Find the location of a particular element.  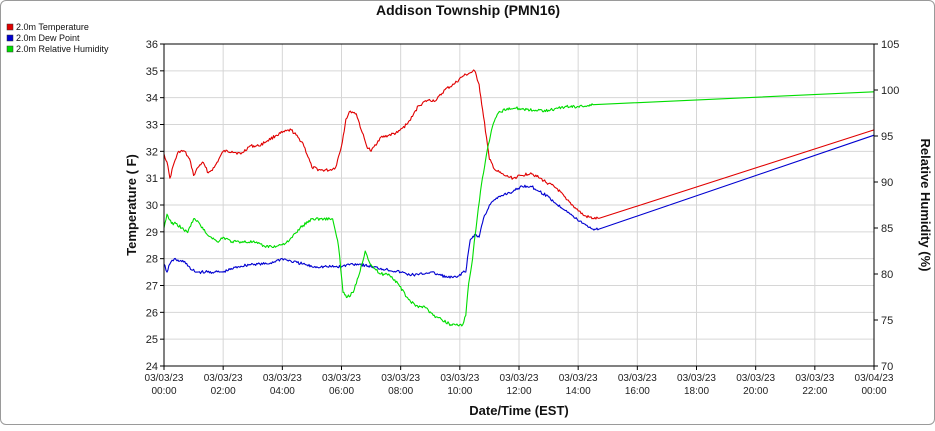

y-left-tick-label: 36 is located at coordinates (152, 45).